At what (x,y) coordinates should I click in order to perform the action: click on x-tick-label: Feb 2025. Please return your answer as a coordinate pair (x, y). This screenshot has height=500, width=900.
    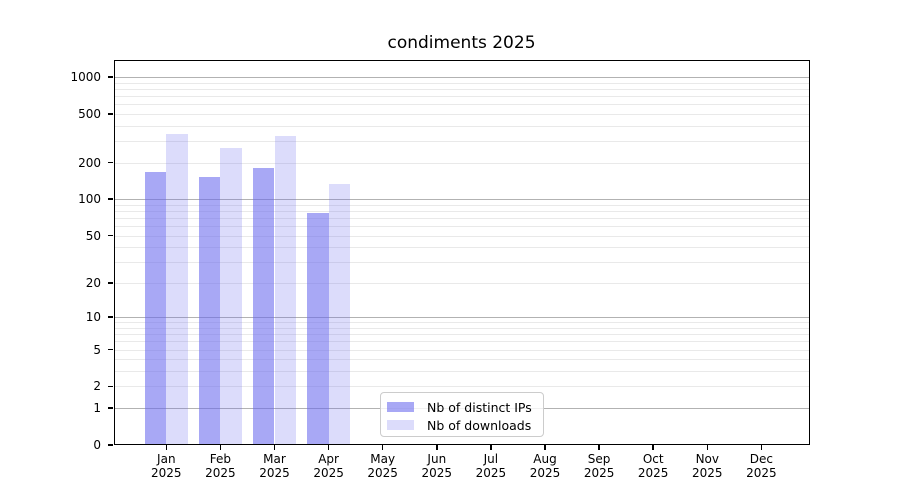
    Looking at the image, I should click on (220, 466).